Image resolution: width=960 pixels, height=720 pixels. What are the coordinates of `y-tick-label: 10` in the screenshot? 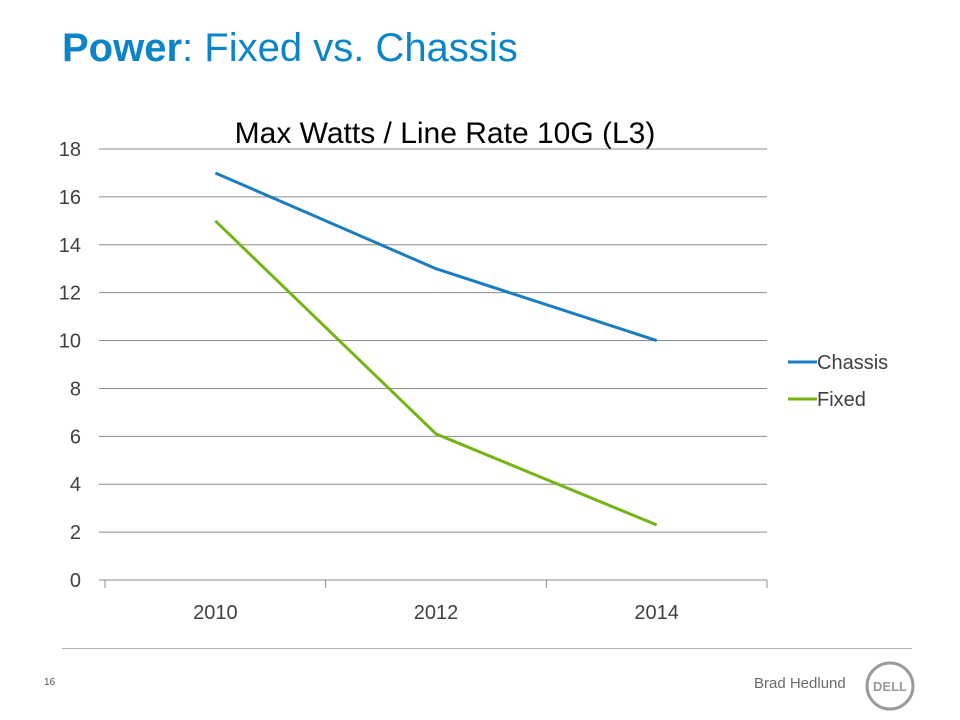 It's located at (70, 342).